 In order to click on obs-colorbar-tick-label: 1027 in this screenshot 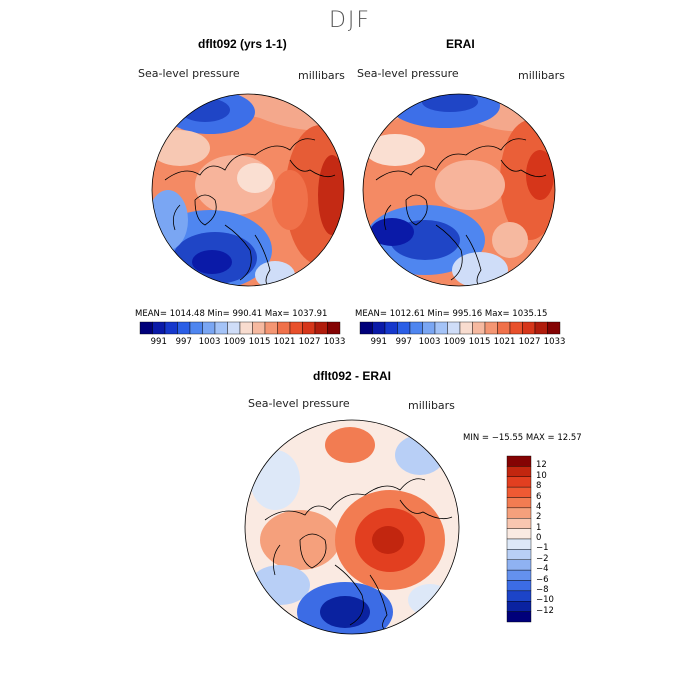, I will do `click(529, 342)`.